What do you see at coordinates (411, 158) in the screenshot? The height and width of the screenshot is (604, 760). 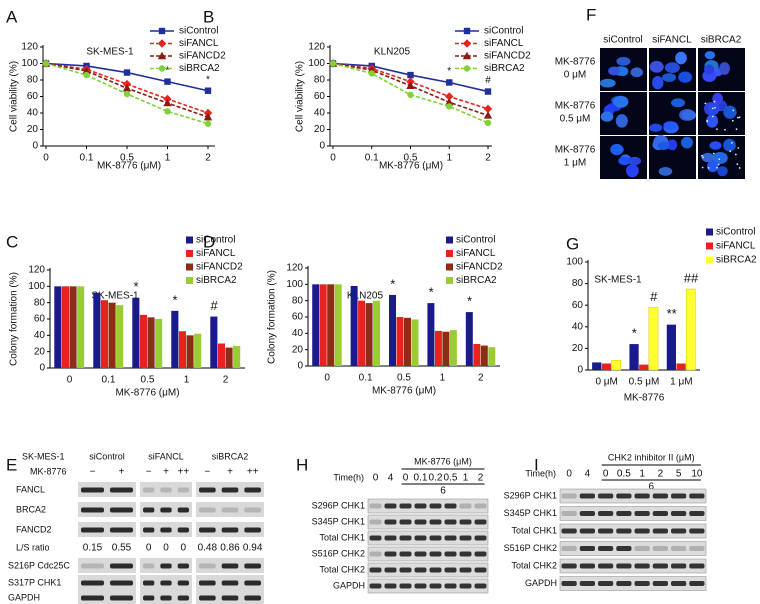 I see `x-tick-label: 0.5` at bounding box center [411, 158].